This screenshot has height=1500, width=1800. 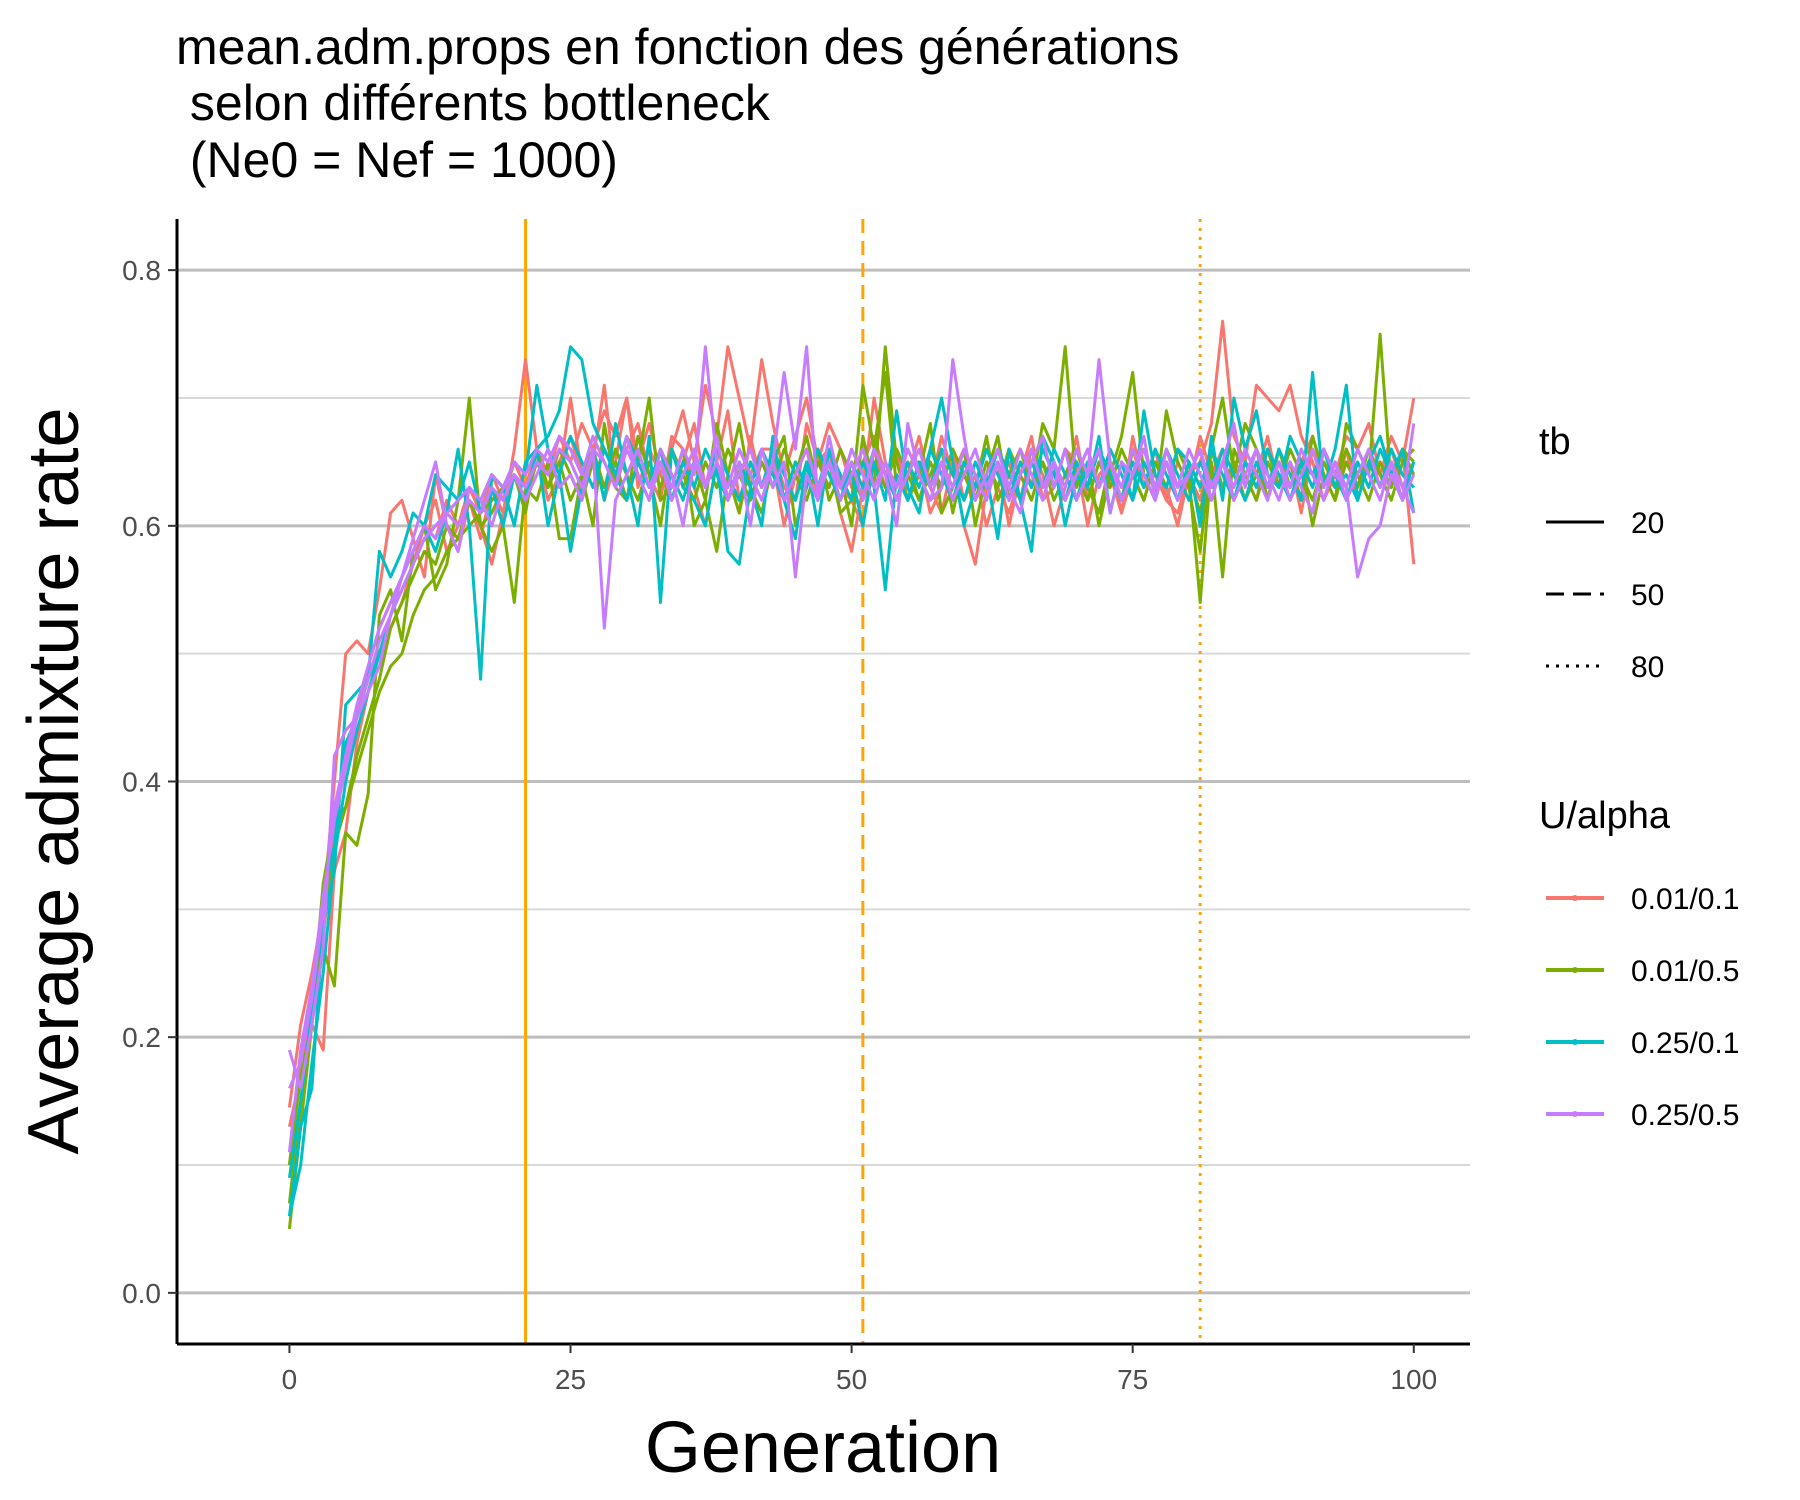 I want to click on x-tick-label: 25, so click(x=570, y=1379).